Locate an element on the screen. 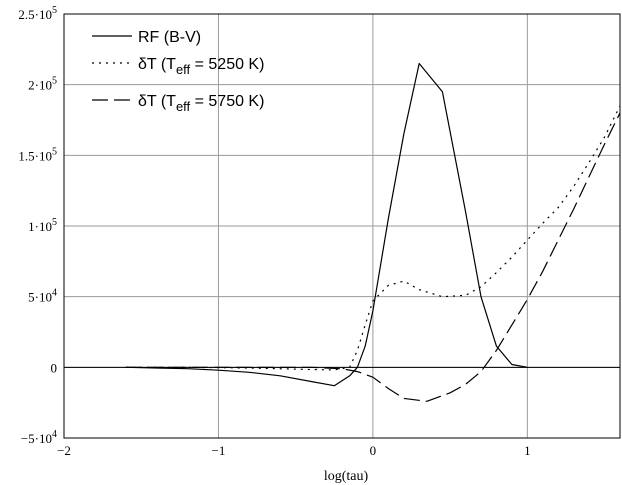  x-tick-label: 0 is located at coordinates (373, 450).